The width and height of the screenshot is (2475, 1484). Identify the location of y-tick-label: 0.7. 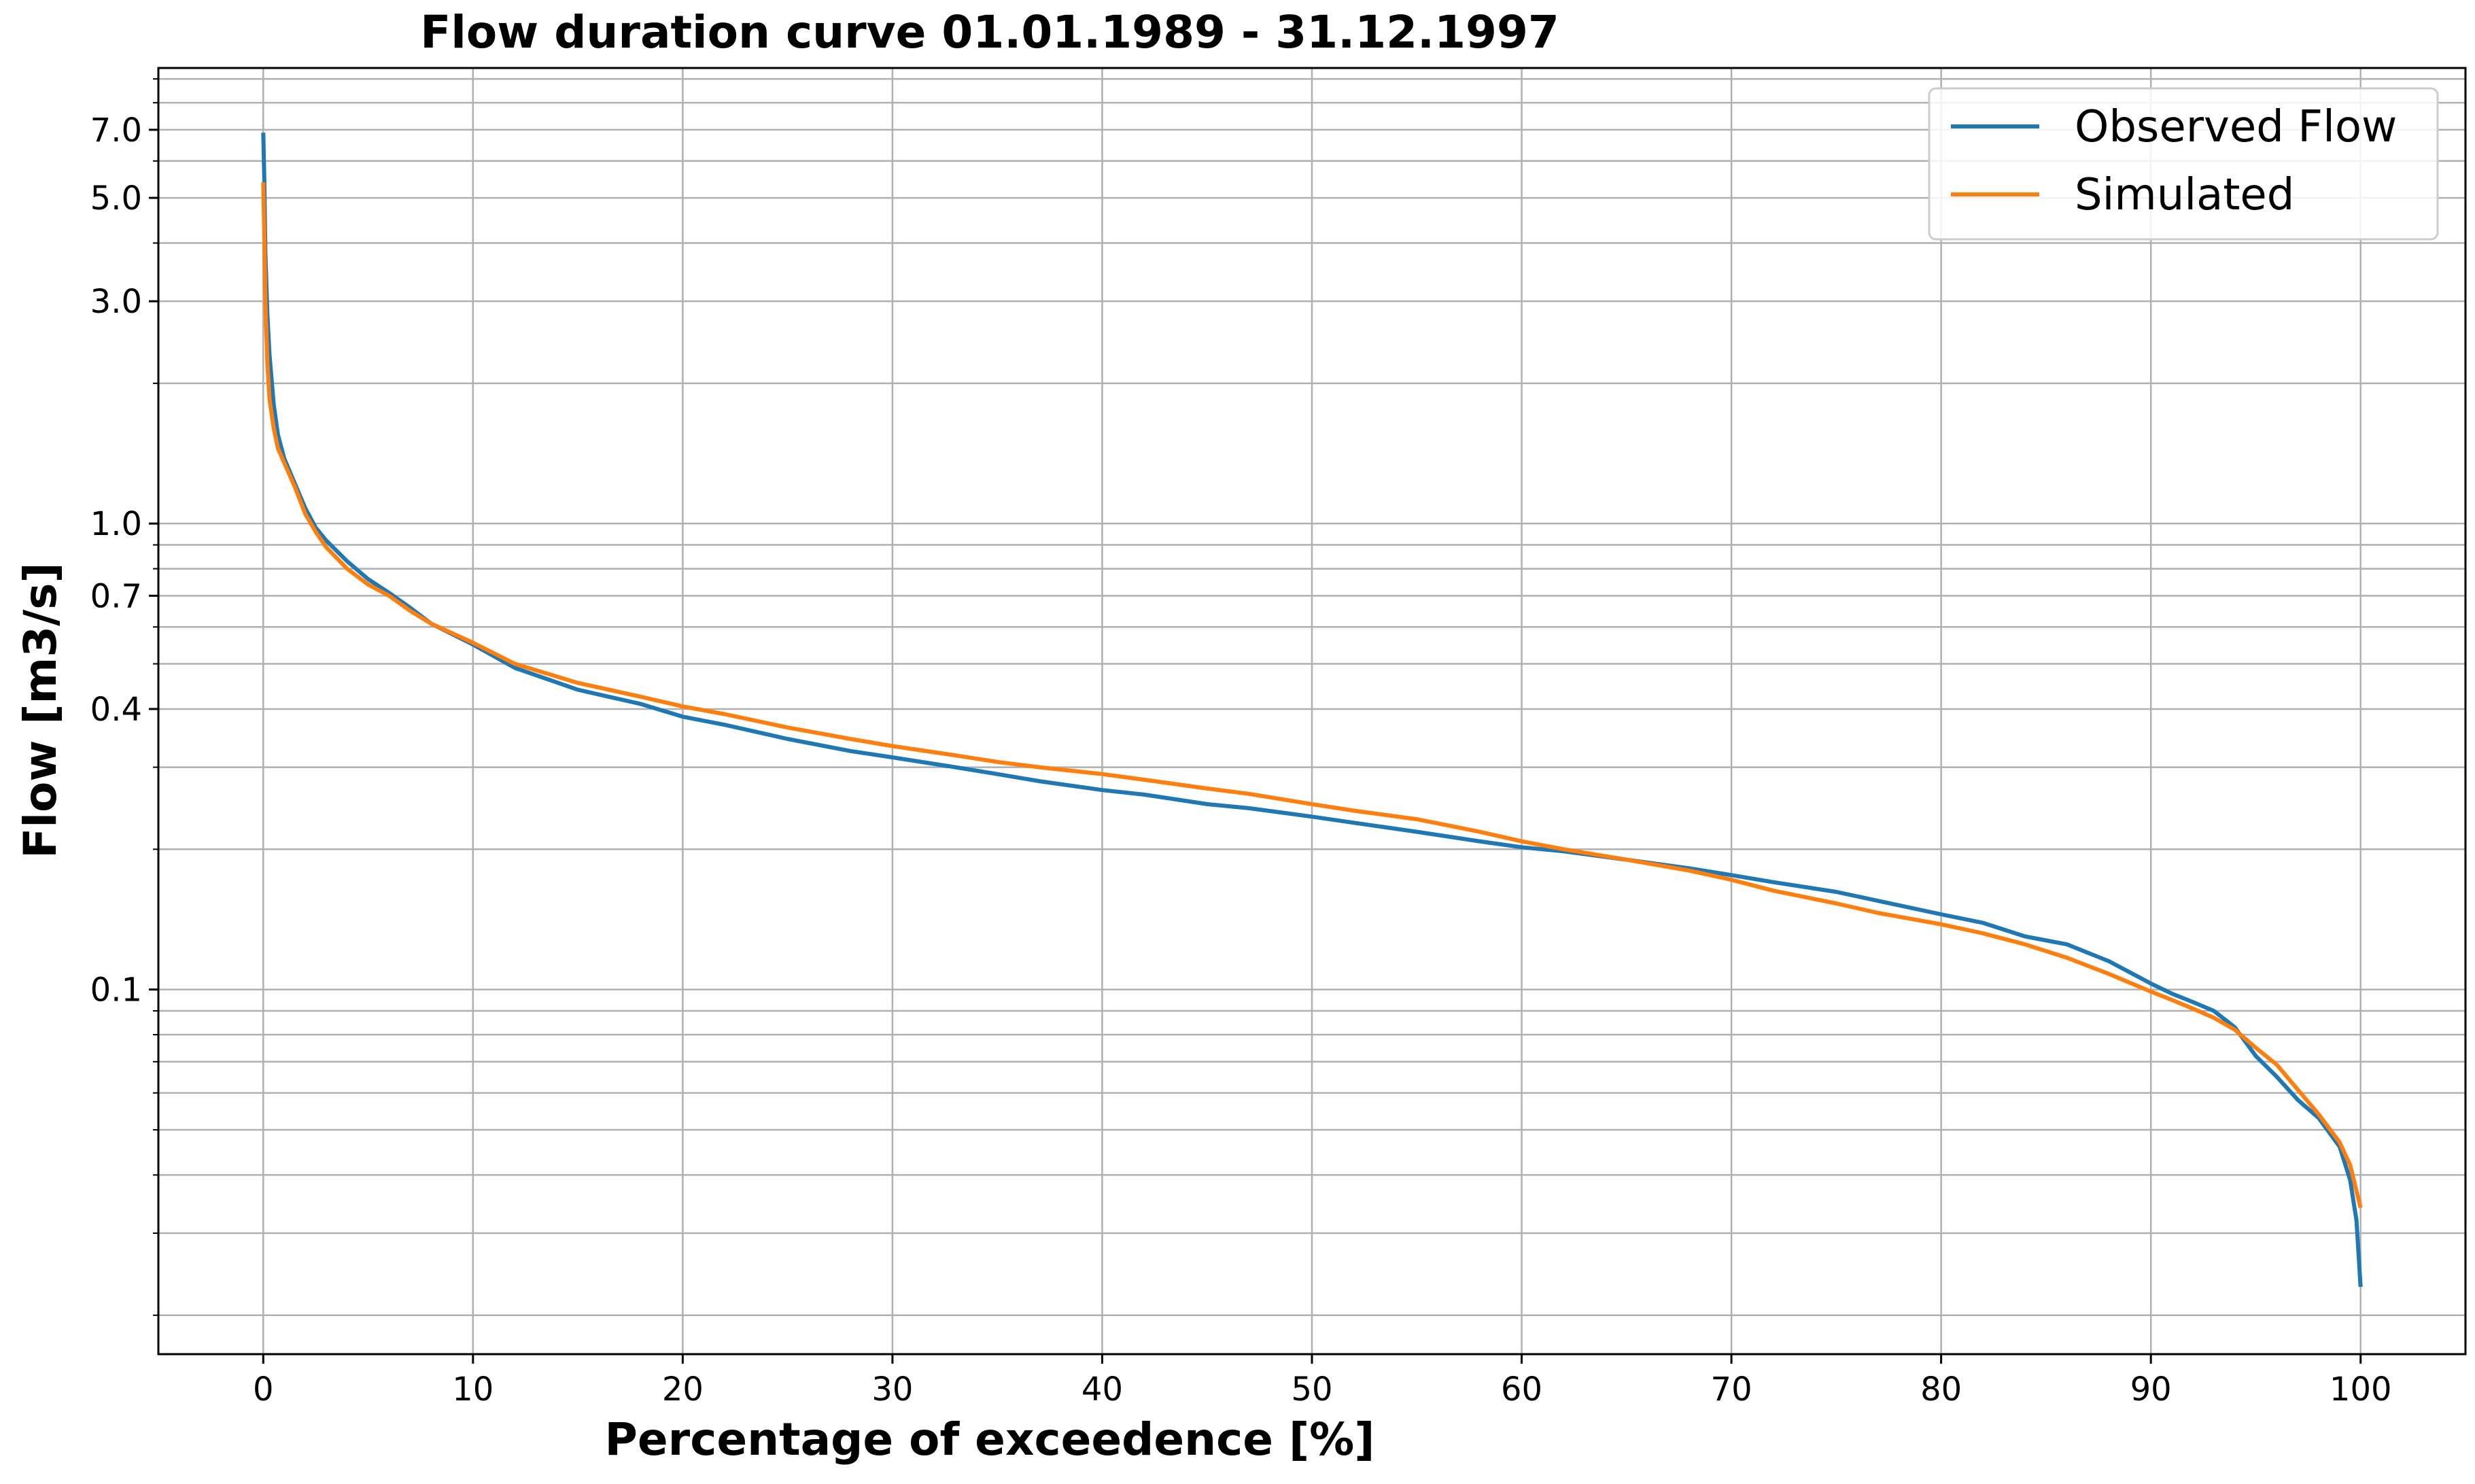
(116, 596).